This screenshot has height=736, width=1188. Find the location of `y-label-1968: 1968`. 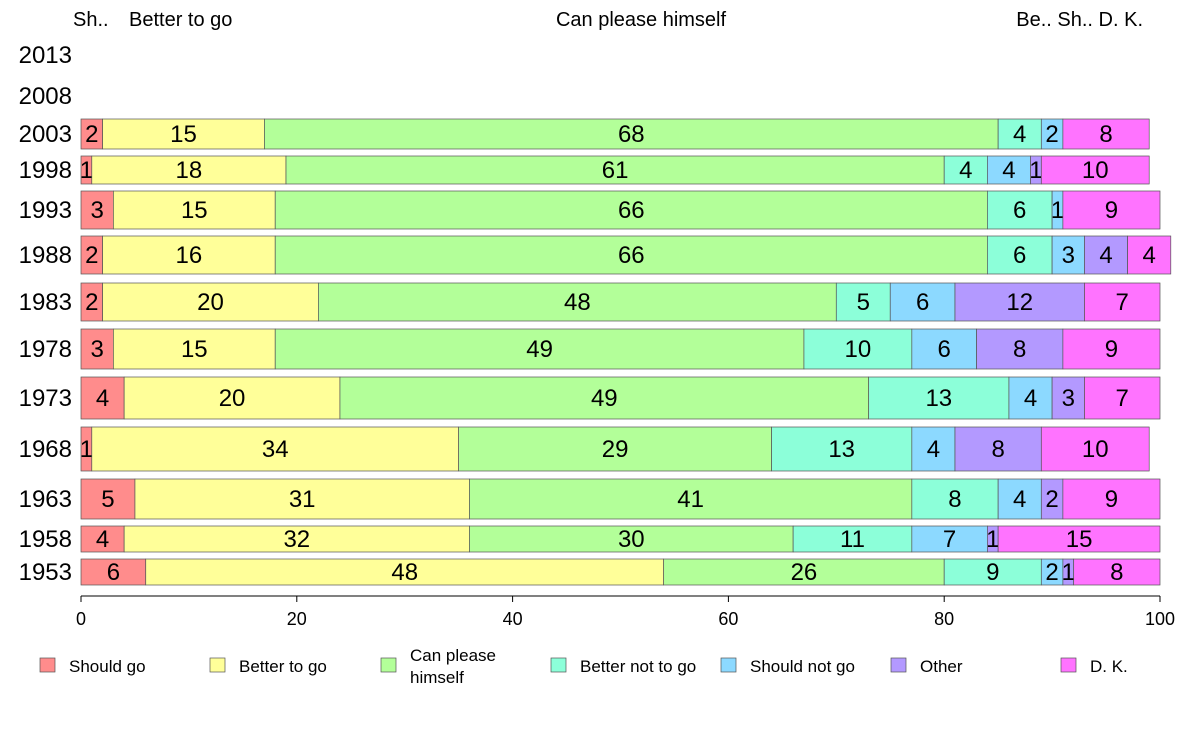

y-label-1968: 1968 is located at coordinates (45, 449).